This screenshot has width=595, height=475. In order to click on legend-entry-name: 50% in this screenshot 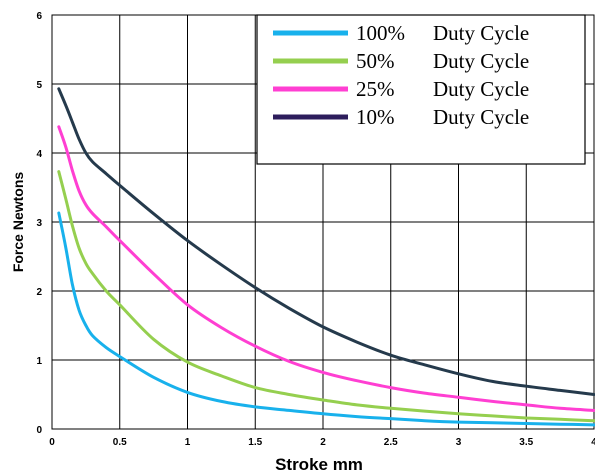, I will do `click(375, 61)`.